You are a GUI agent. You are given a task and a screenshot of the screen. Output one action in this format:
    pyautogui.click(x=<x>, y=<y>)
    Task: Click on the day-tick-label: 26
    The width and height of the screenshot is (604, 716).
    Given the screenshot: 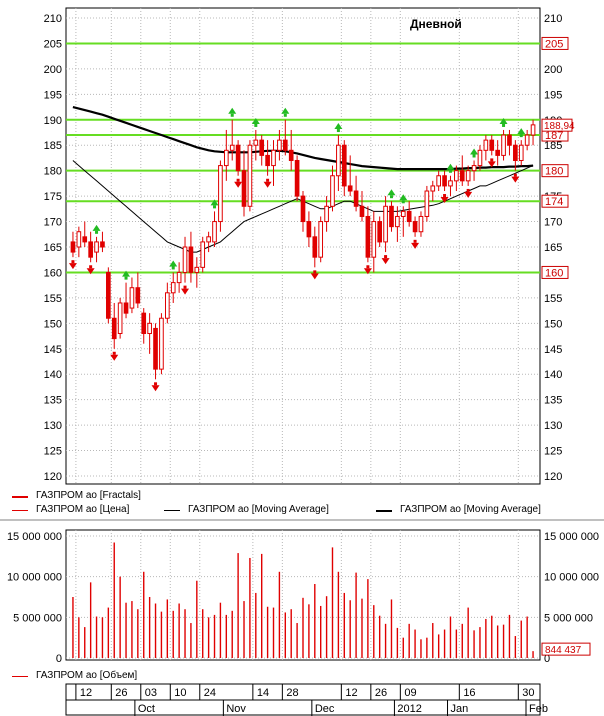 What is the action you would take?
    pyautogui.click(x=121, y=693)
    